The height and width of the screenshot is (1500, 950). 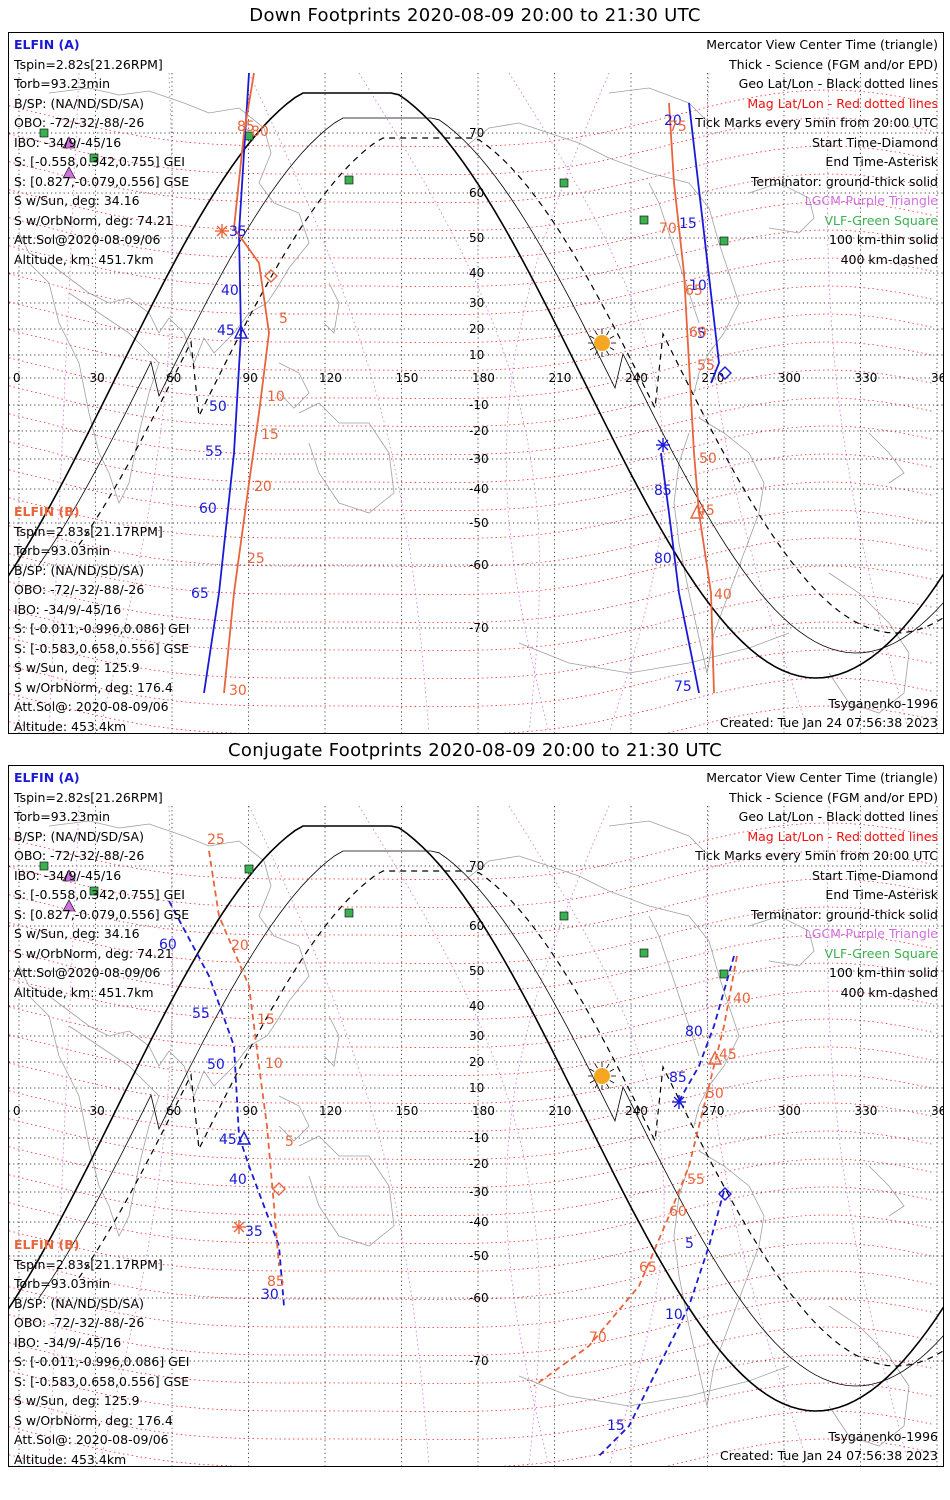 What do you see at coordinates (70, 1459) in the screenshot?
I see `elfin-b-line: Altitude: 453.4km` at bounding box center [70, 1459].